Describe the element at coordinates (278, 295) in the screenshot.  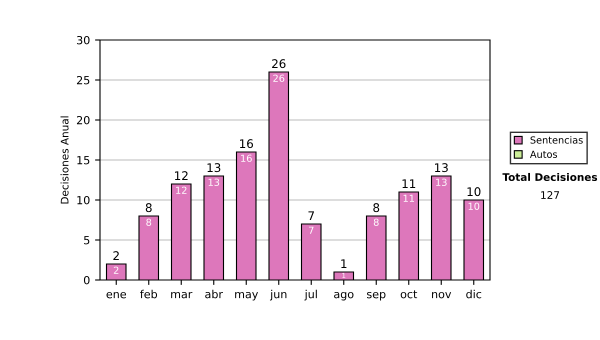
I see `x-tick-label: jun` at that location.